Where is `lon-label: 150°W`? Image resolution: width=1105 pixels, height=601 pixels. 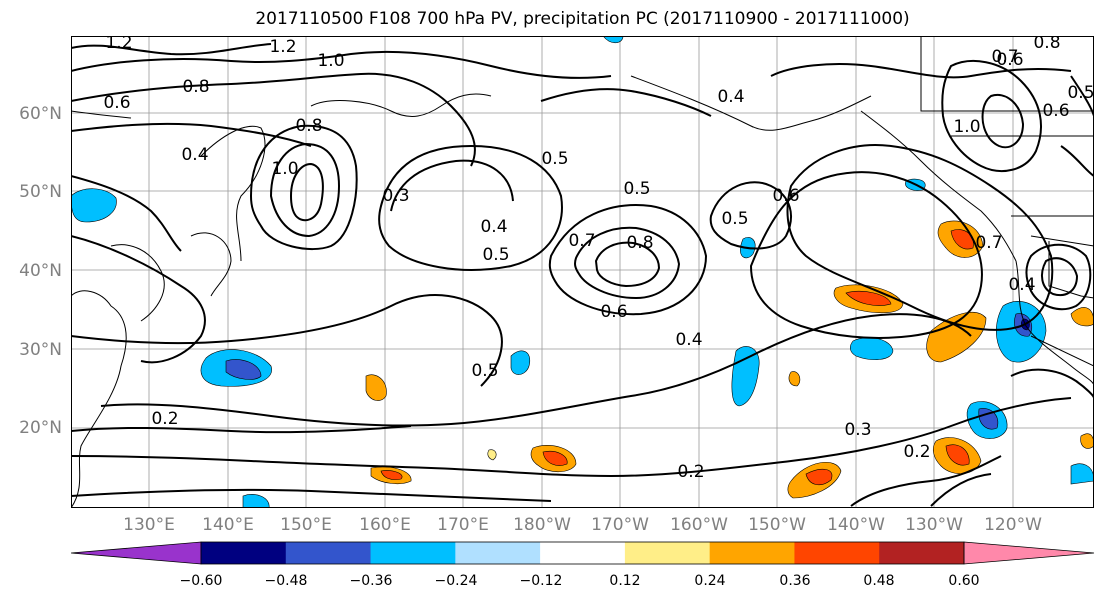 lon-label: 150°W is located at coordinates (777, 525).